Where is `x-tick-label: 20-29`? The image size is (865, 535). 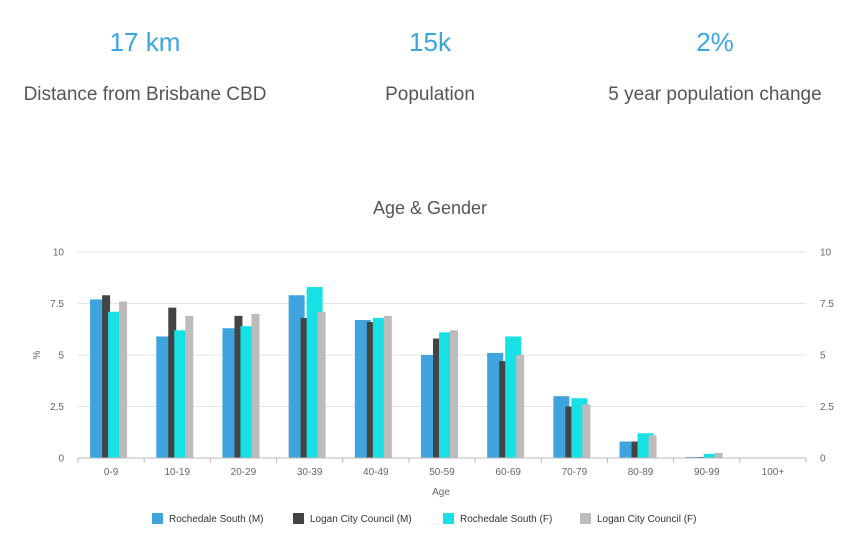
x-tick-label: 20-29 is located at coordinates (244, 472).